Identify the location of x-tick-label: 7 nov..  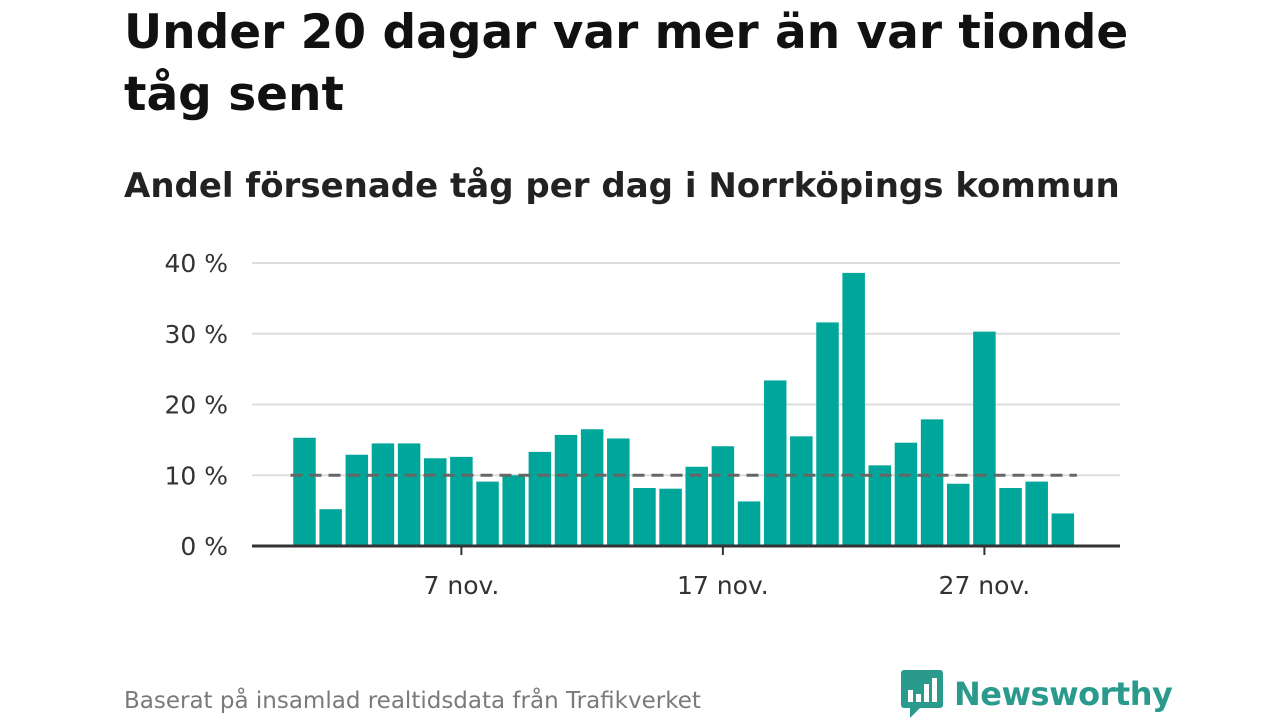
(462, 585).